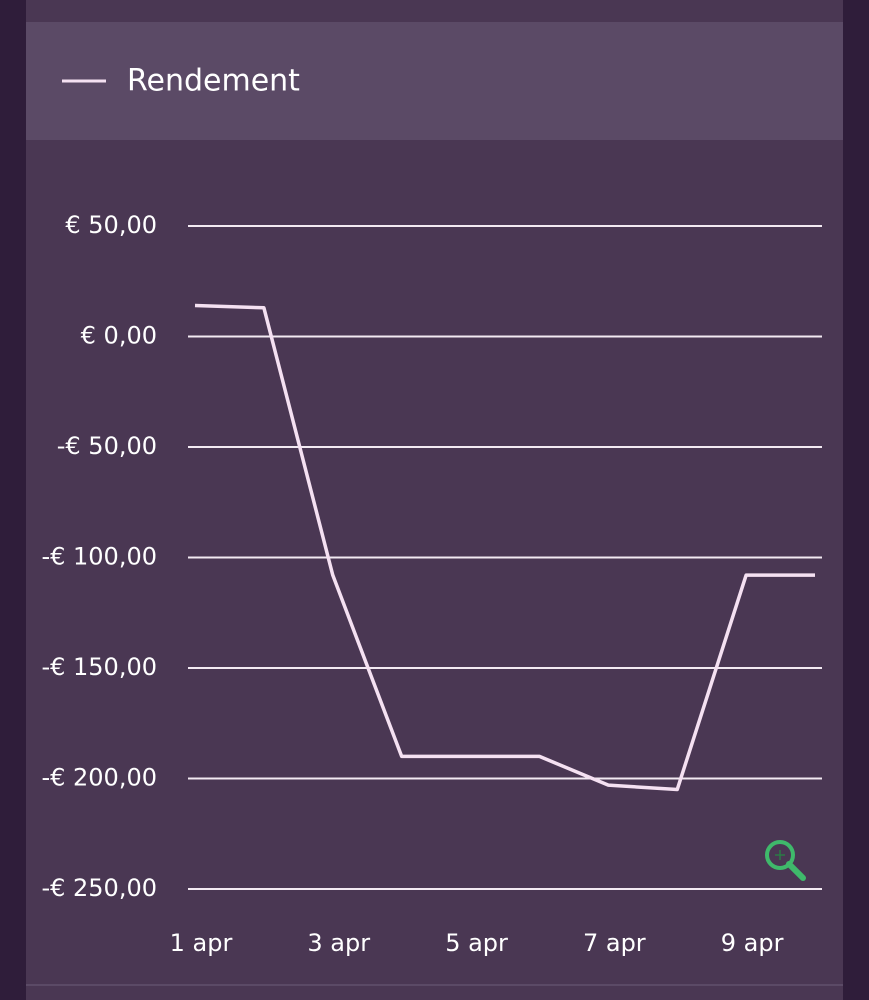 The width and height of the screenshot is (869, 1000). What do you see at coordinates (785, 860) in the screenshot?
I see `zoom-icon` at bounding box center [785, 860].